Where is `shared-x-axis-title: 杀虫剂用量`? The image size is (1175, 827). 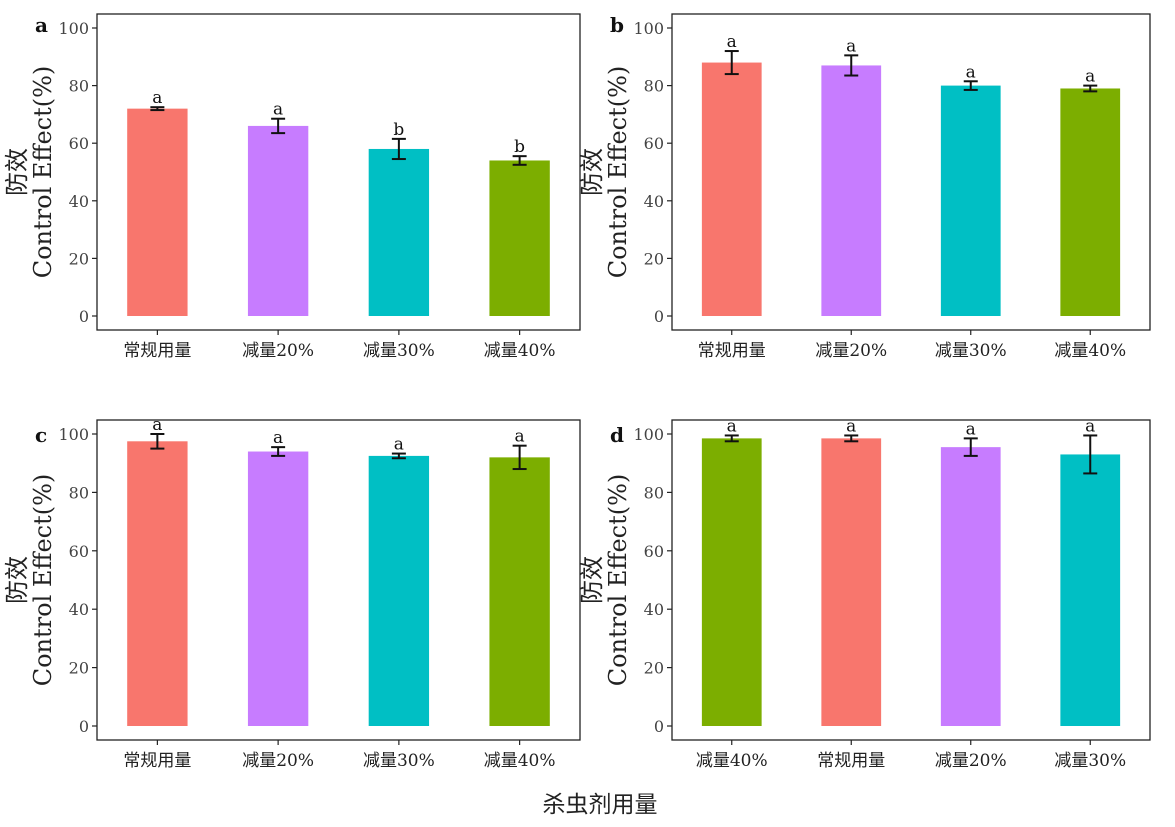
shared-x-axis-title: 杀虫剂用量 is located at coordinates (600, 805).